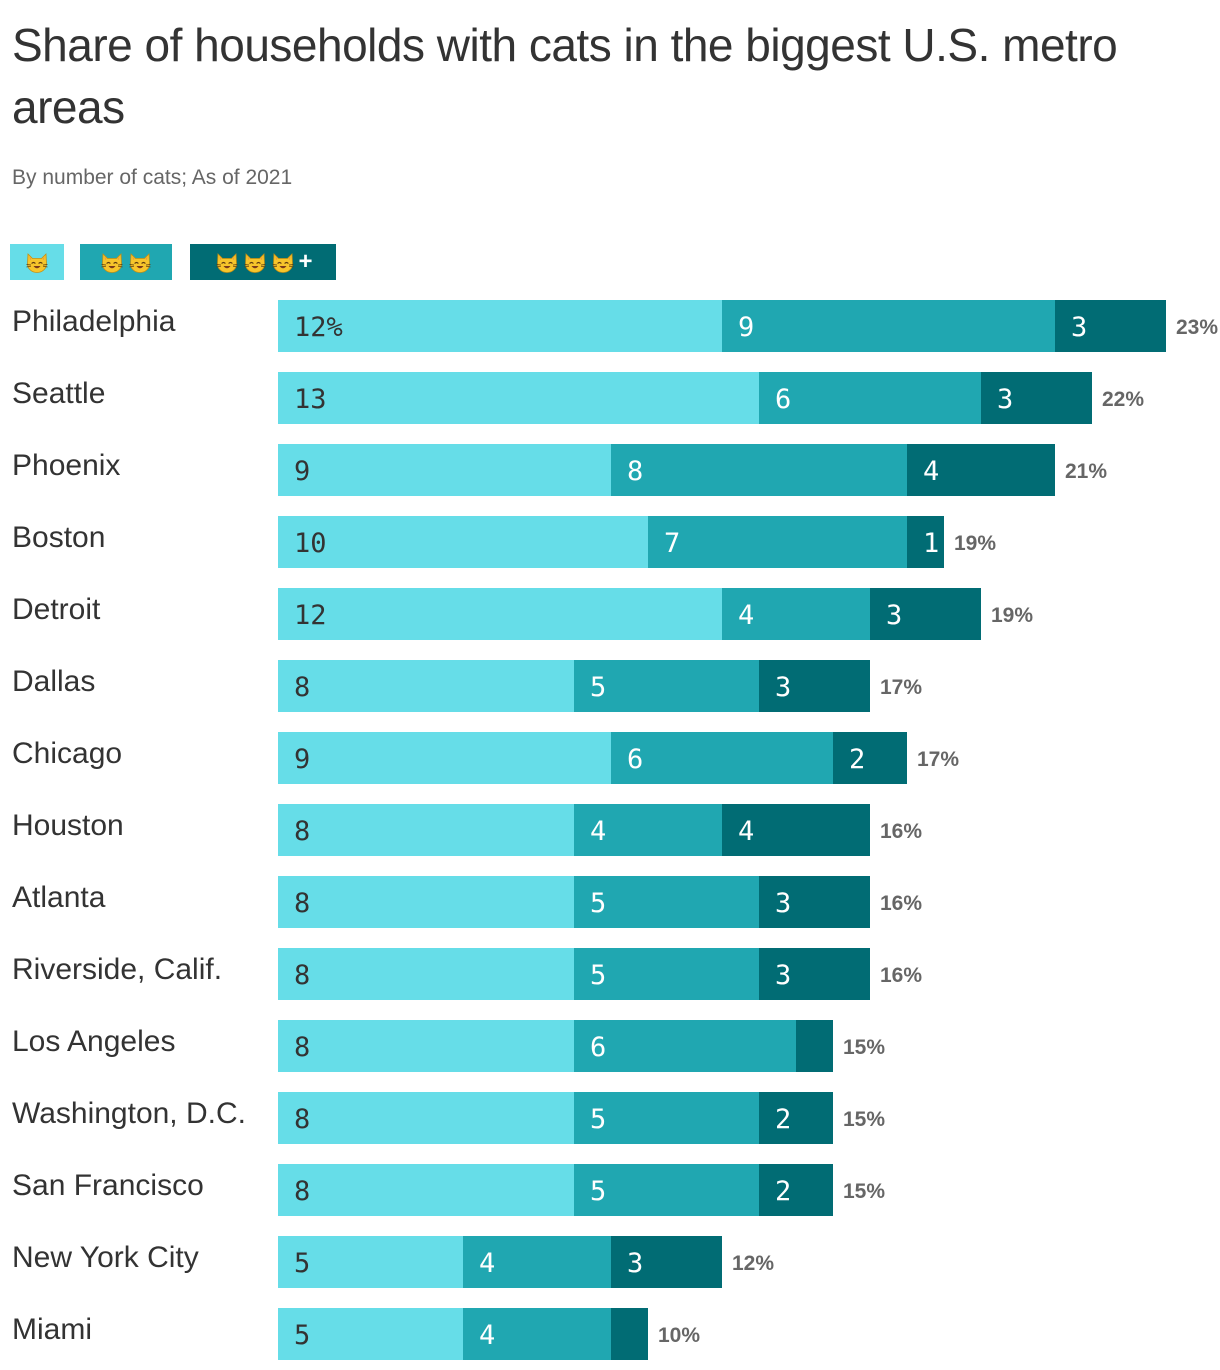 The height and width of the screenshot is (1370, 1220). Describe the element at coordinates (105, 1257) in the screenshot. I see `category-label: New York City` at that location.